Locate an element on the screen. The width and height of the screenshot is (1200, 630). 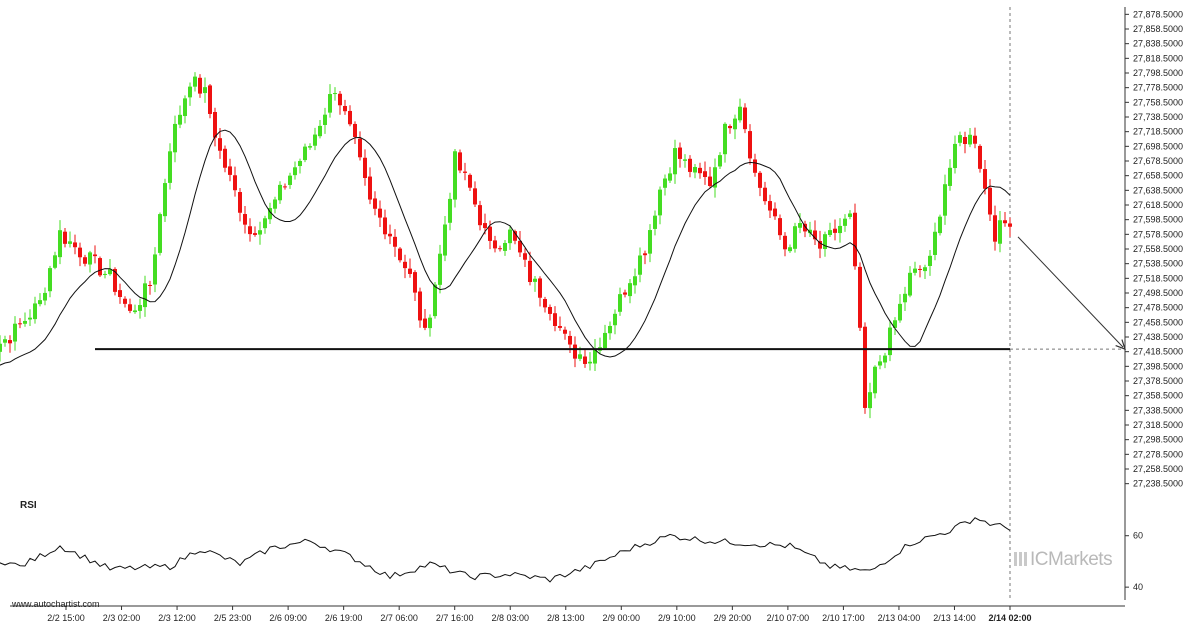
projection-arrow-line is located at coordinates (1070, 292).